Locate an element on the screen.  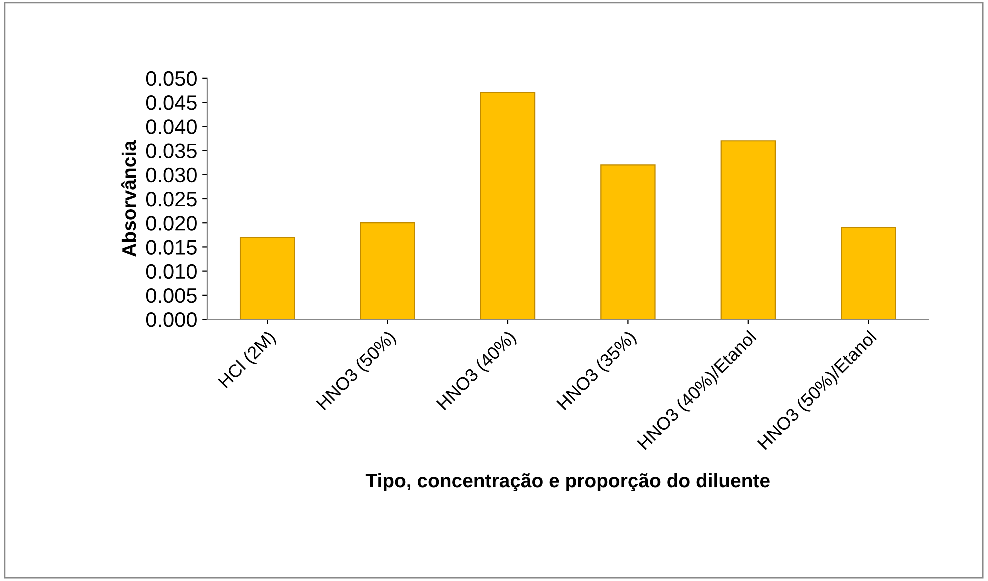
y-tick-label: 0.045 is located at coordinates (171, 103).